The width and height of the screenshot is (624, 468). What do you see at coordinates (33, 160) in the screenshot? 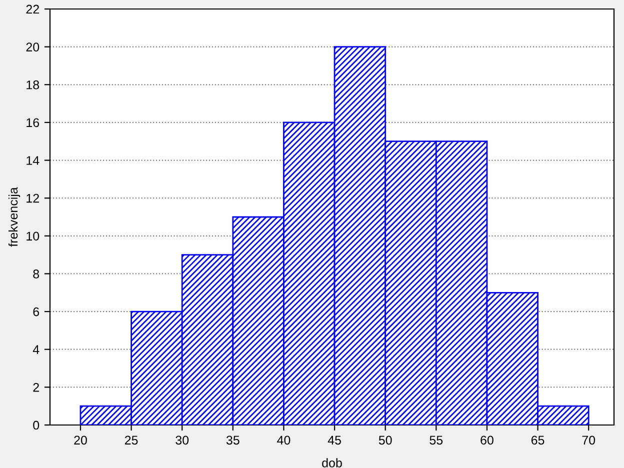
I see `y-tick-label: 14` at bounding box center [33, 160].